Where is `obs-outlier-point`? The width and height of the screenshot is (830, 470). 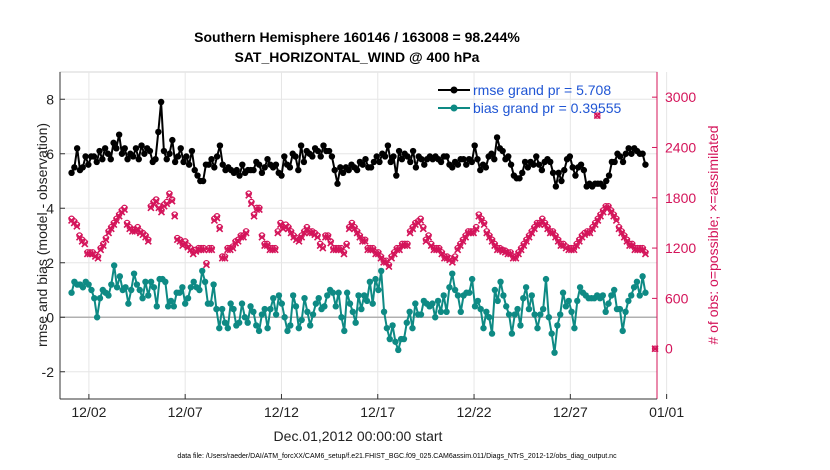 obs-outlier-point is located at coordinates (597, 115).